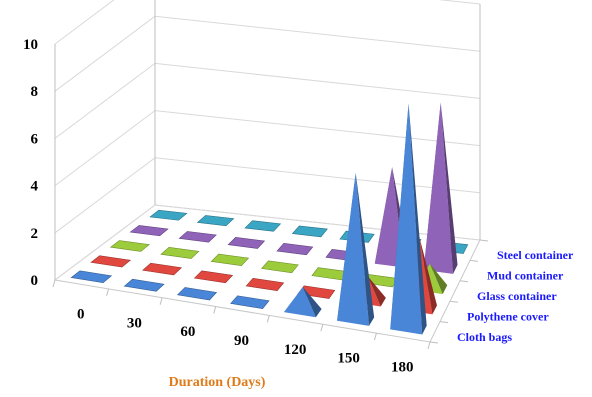 The height and width of the screenshot is (397, 592). What do you see at coordinates (81, 314) in the screenshot?
I see `x-tick-label: 0` at bounding box center [81, 314].